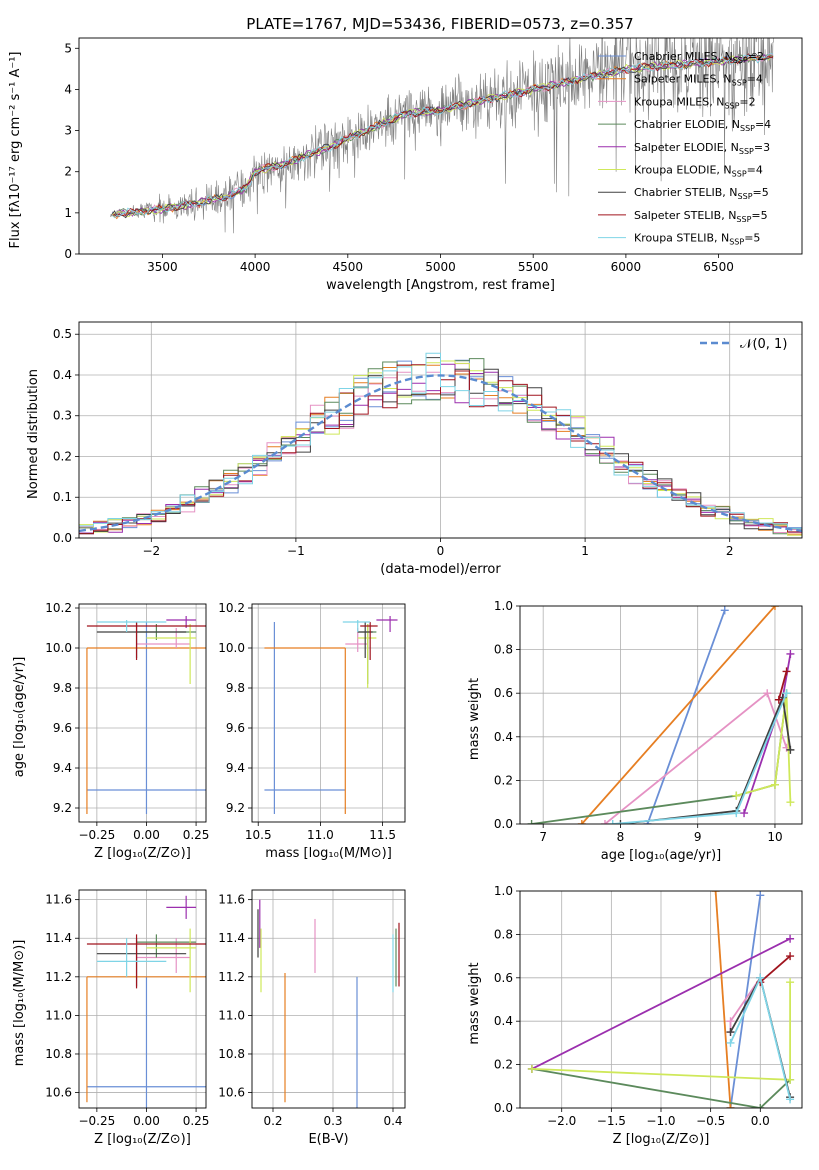 The width and height of the screenshot is (819, 1170). Describe the element at coordinates (58, 648) in the screenshot. I see `y-tick-label: 10.0` at that location.